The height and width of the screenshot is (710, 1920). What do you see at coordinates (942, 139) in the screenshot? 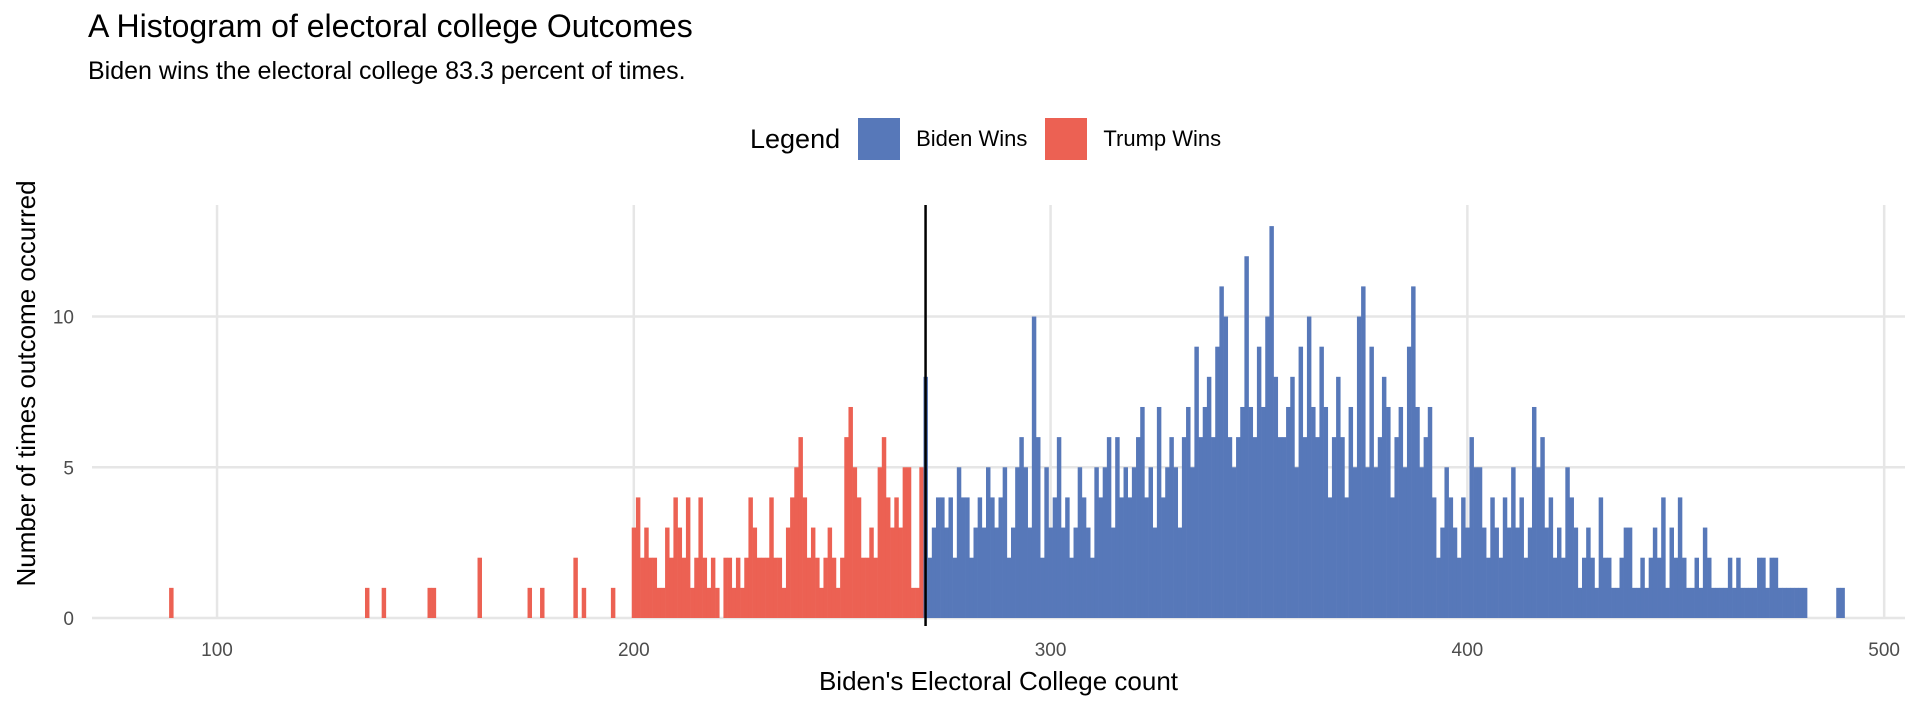
I see `legend-item-biden: Biden Wins` at bounding box center [942, 139].